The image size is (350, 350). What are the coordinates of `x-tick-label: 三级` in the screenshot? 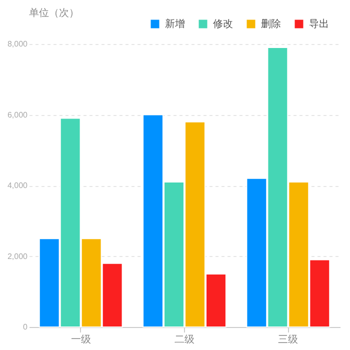 It's located at (288, 340).